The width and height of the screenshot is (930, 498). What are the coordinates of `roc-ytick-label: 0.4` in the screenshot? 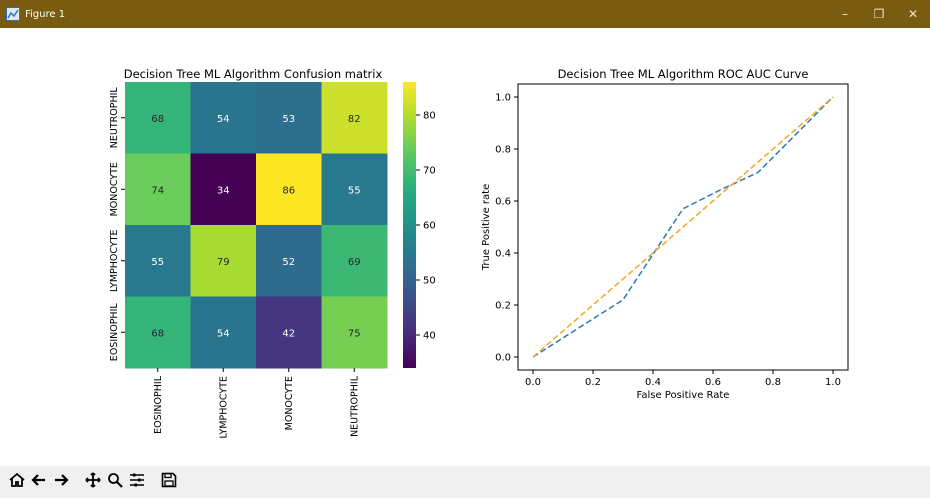 It's located at (503, 254).